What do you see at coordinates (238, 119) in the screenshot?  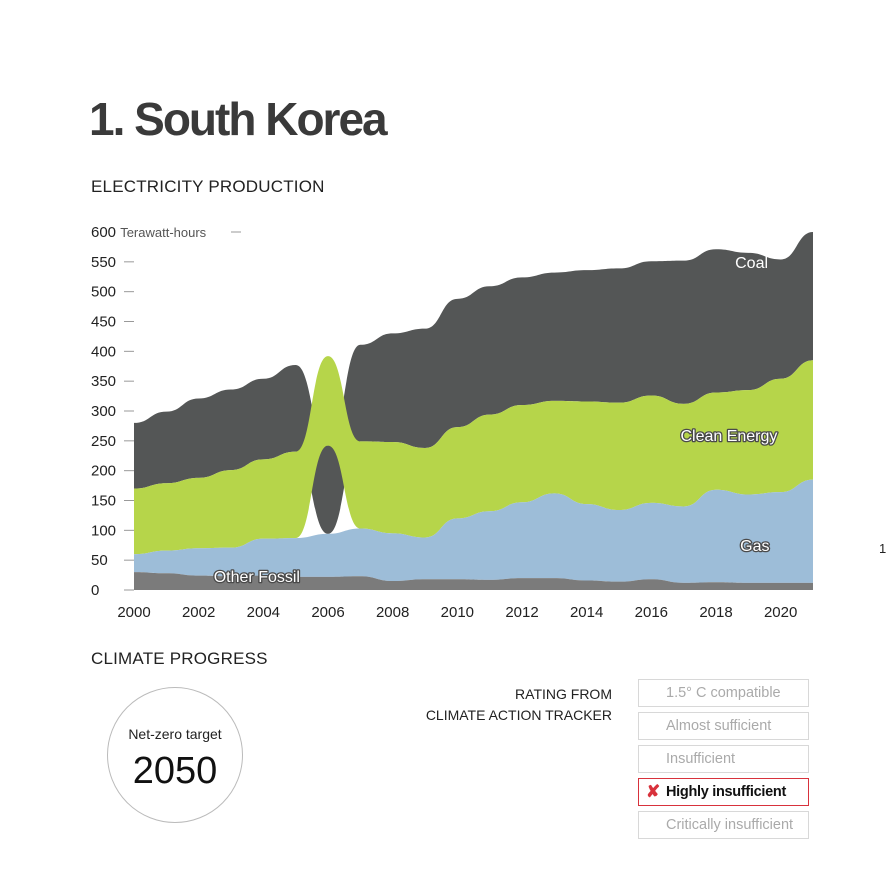 I see `page-title: 1. South Korea` at bounding box center [238, 119].